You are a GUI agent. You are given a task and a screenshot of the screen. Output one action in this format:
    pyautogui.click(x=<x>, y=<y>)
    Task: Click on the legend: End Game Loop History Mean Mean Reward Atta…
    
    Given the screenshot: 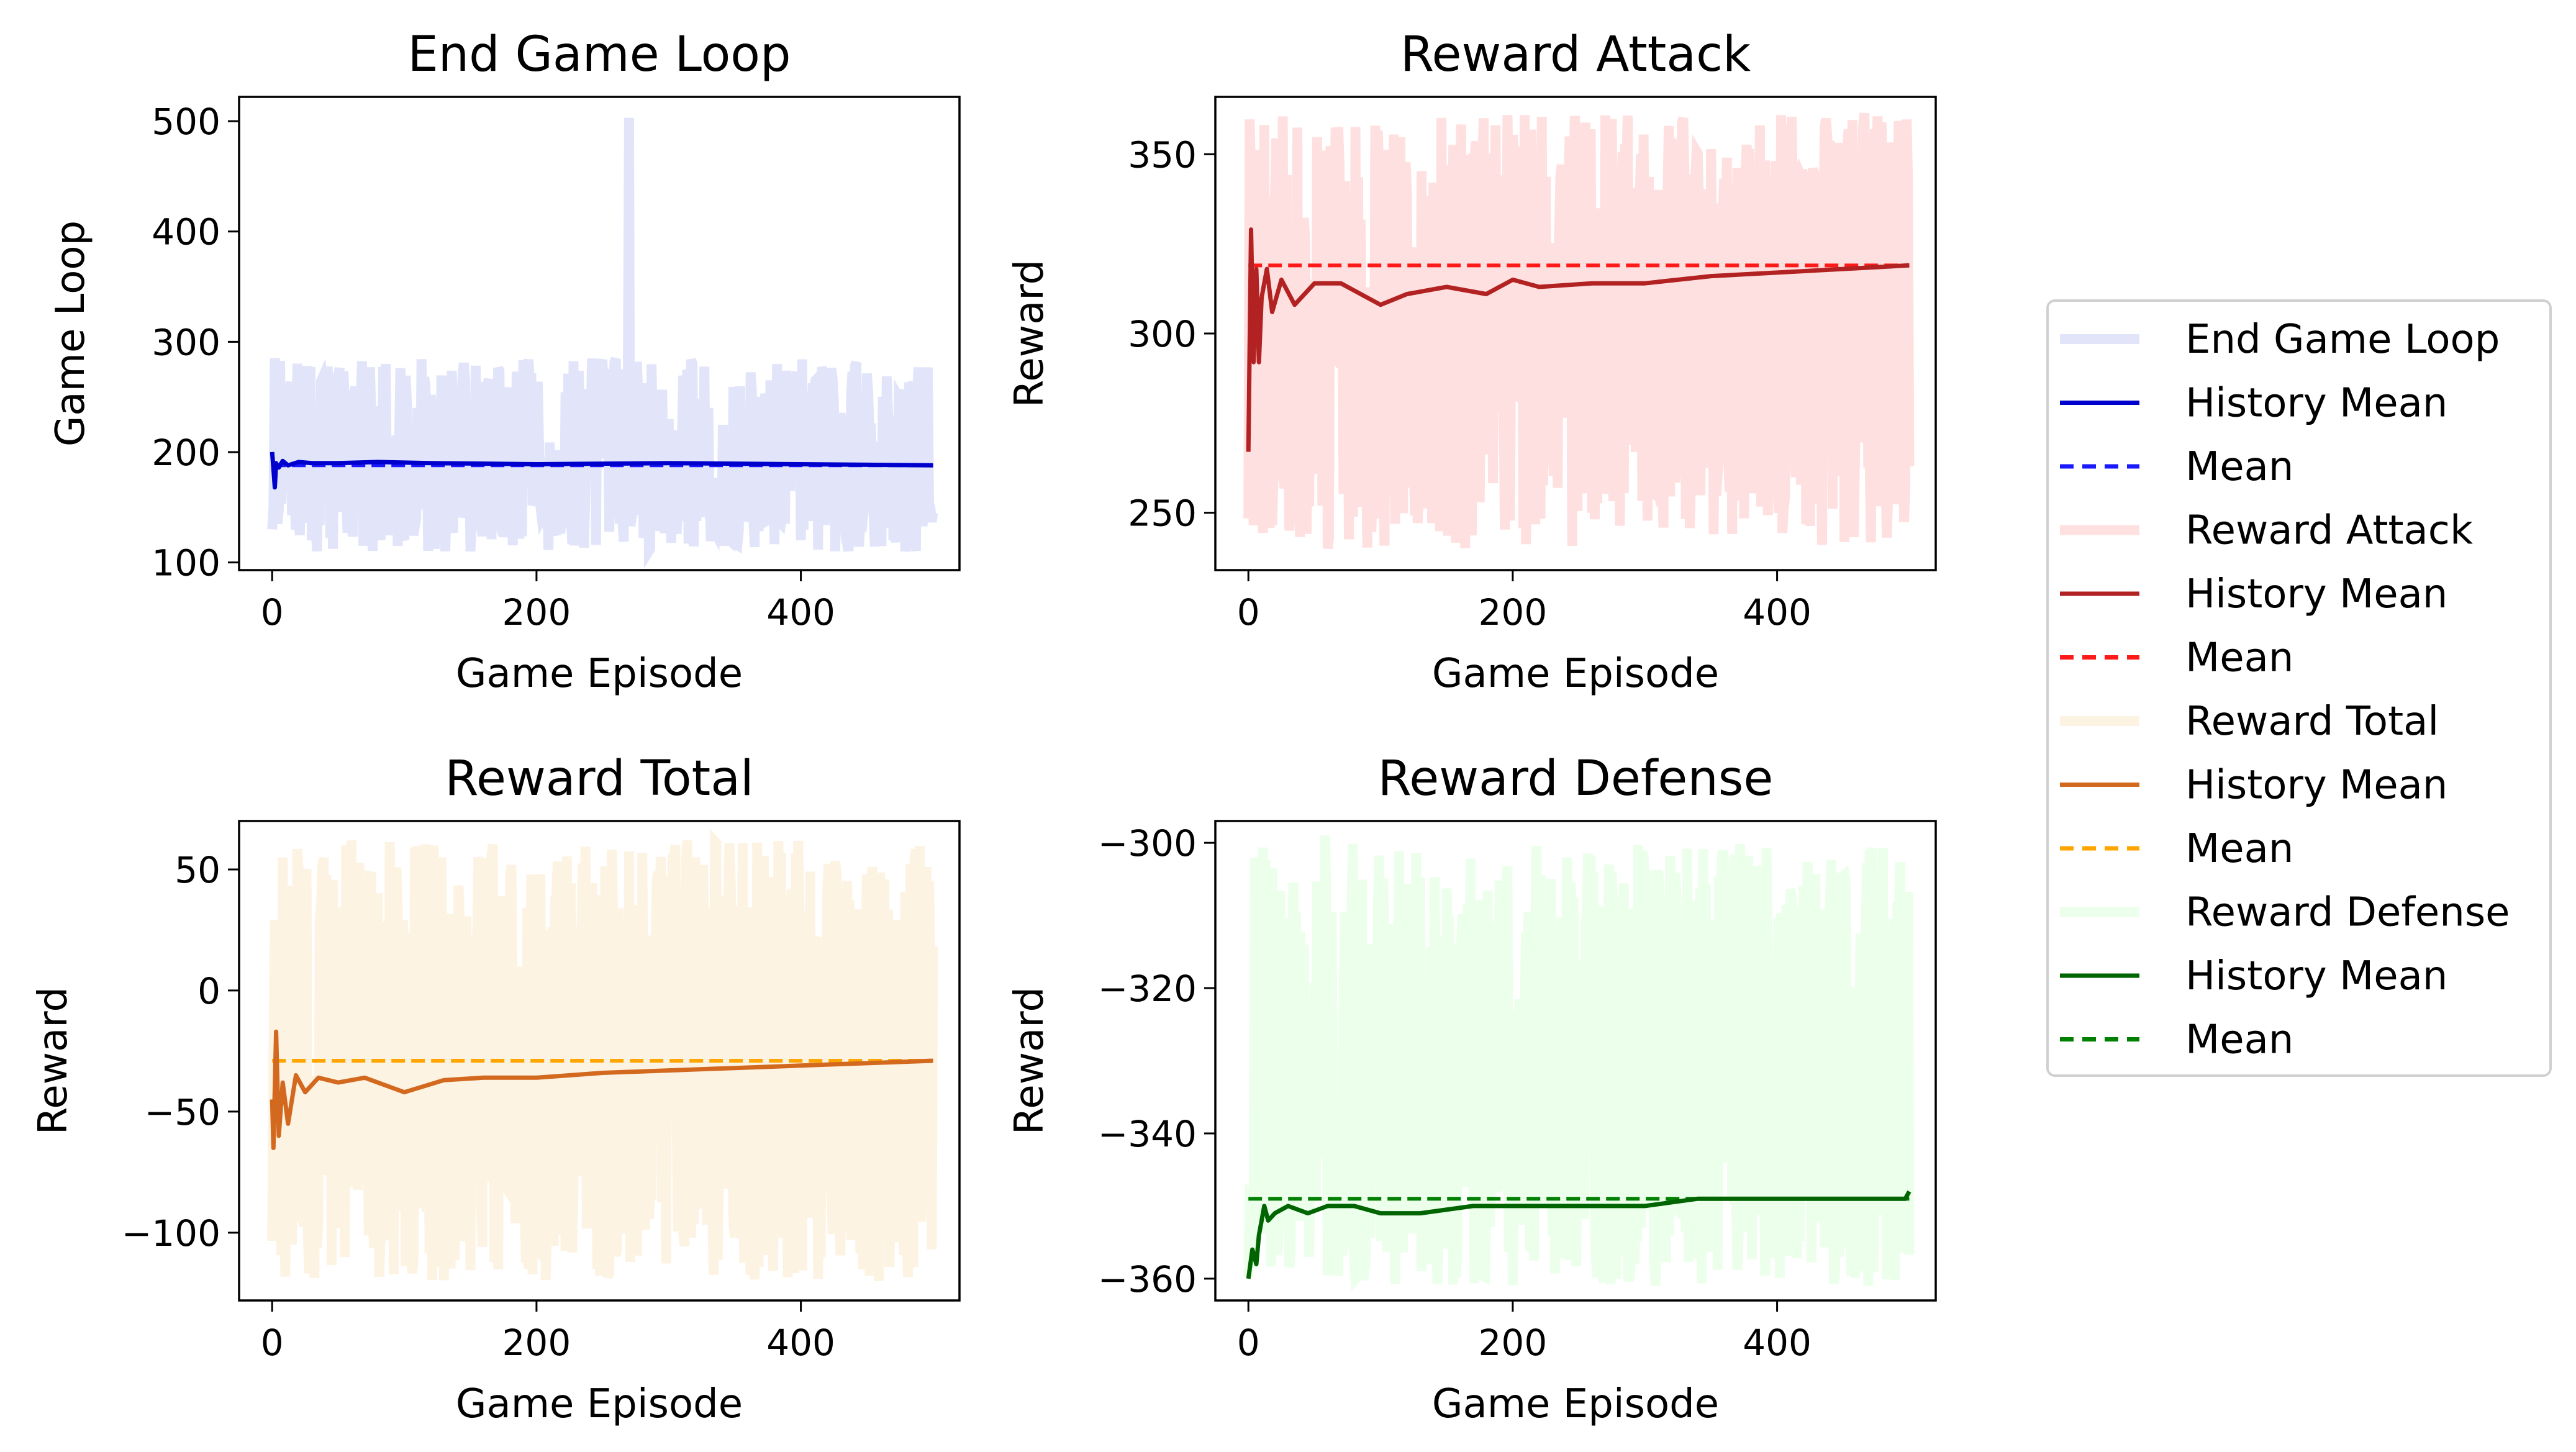 What is the action you would take?
    pyautogui.click(x=2299, y=688)
    